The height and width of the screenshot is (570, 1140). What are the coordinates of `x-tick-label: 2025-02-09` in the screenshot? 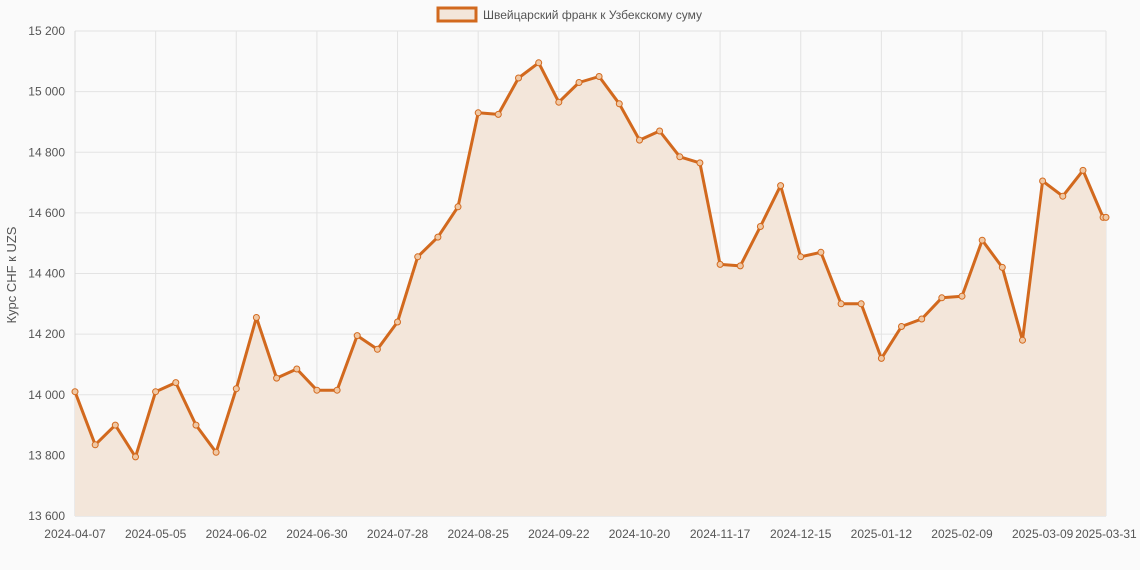 It's located at (962, 534).